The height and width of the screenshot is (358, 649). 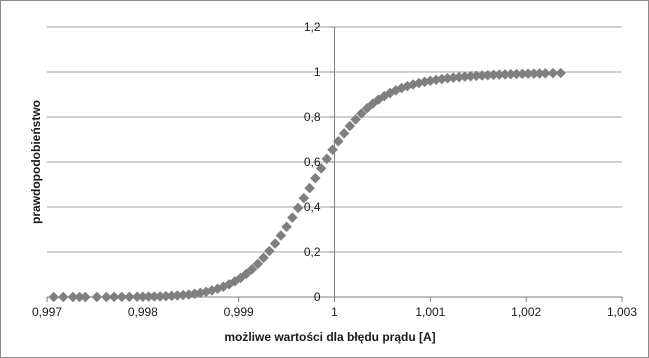 I want to click on x-tick-label: 1,002, so click(x=526, y=312).